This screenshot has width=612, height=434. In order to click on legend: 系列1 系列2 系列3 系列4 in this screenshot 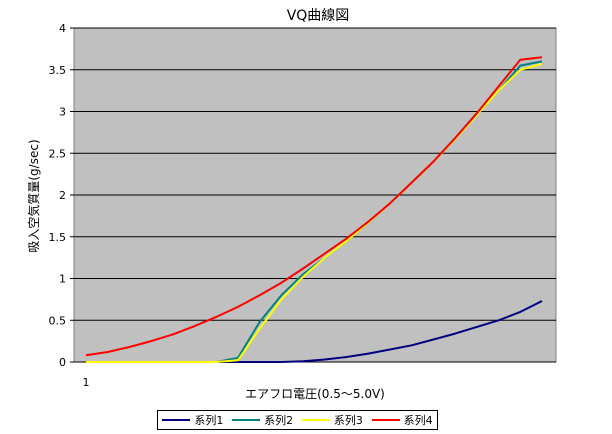, I will do `click(297, 420)`.